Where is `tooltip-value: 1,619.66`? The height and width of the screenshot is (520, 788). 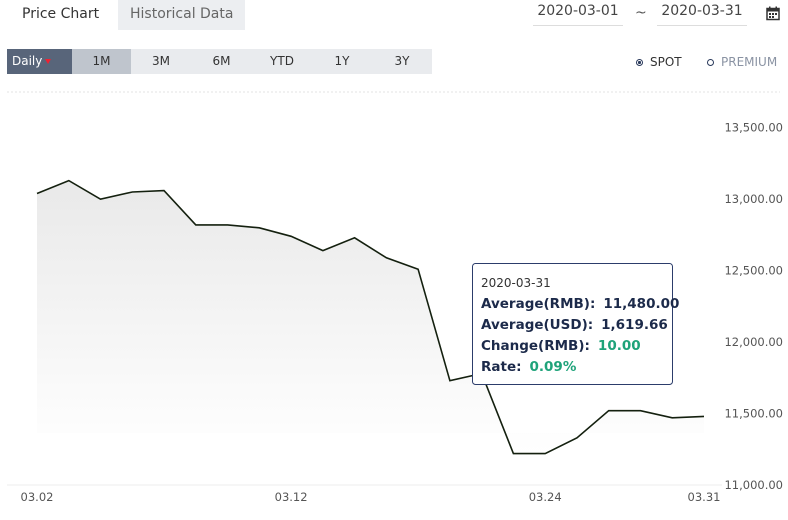 tooltip-value: 1,619.66 is located at coordinates (634, 325).